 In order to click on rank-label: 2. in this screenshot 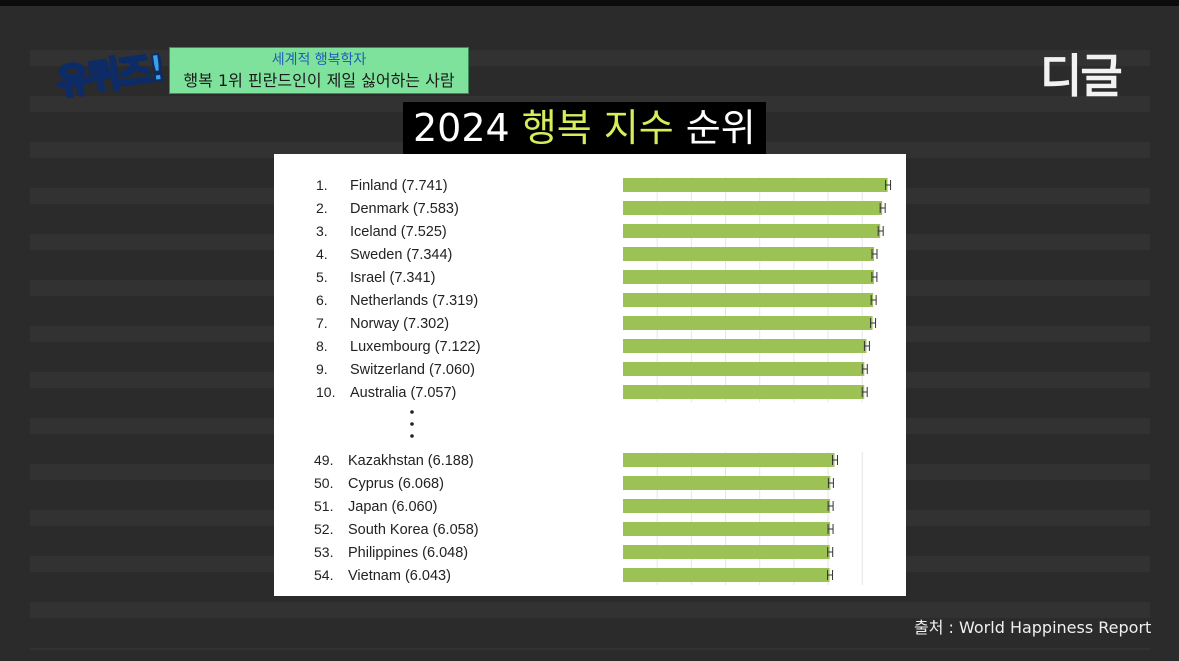, I will do `click(322, 208)`.